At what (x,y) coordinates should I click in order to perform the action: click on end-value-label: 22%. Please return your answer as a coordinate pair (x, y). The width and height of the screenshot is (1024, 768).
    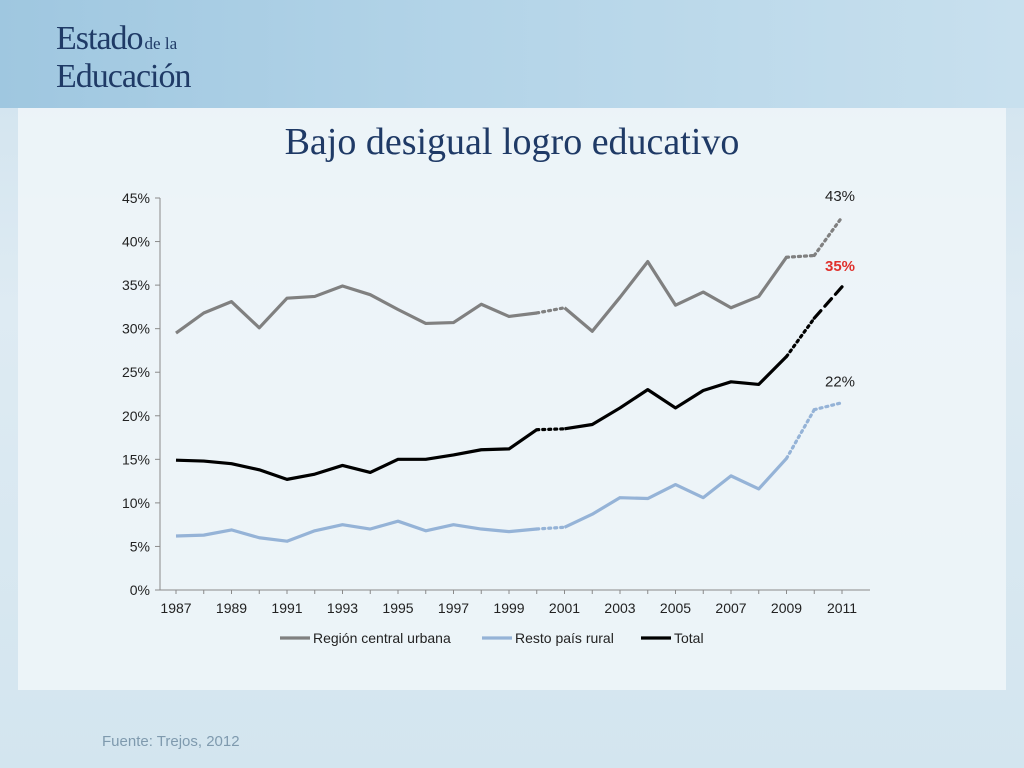
    Looking at the image, I should click on (840, 382).